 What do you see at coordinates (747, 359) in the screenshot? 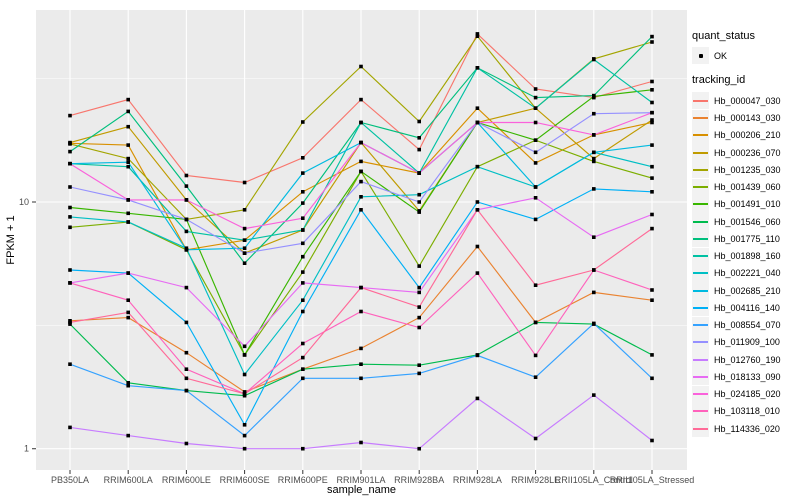
I see `legend-label: Hb_012760_190` at bounding box center [747, 359].